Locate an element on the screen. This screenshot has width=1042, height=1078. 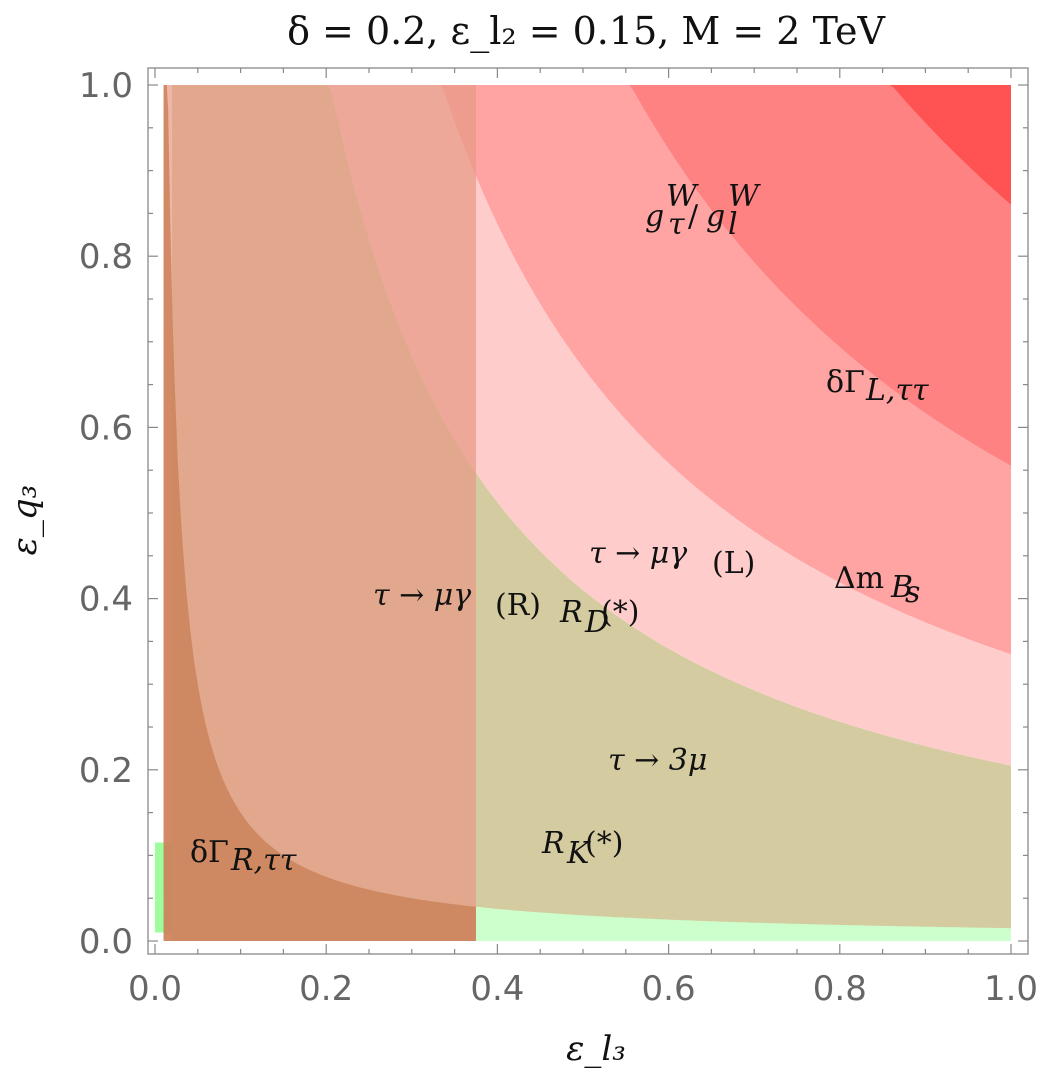
y-tick-label: 0.8 is located at coordinates (106, 257).